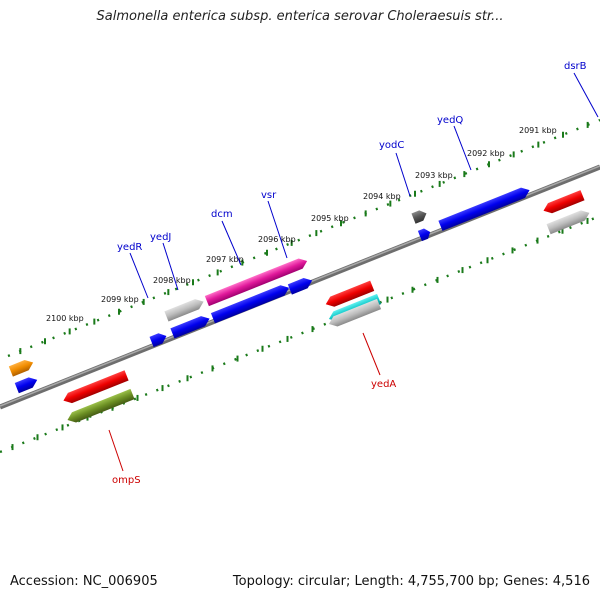 Image resolution: width=600 pixels, height=600 pixels. Describe the element at coordinates (126, 480) in the screenshot. I see `gene-label-ompS: ompS` at that location.